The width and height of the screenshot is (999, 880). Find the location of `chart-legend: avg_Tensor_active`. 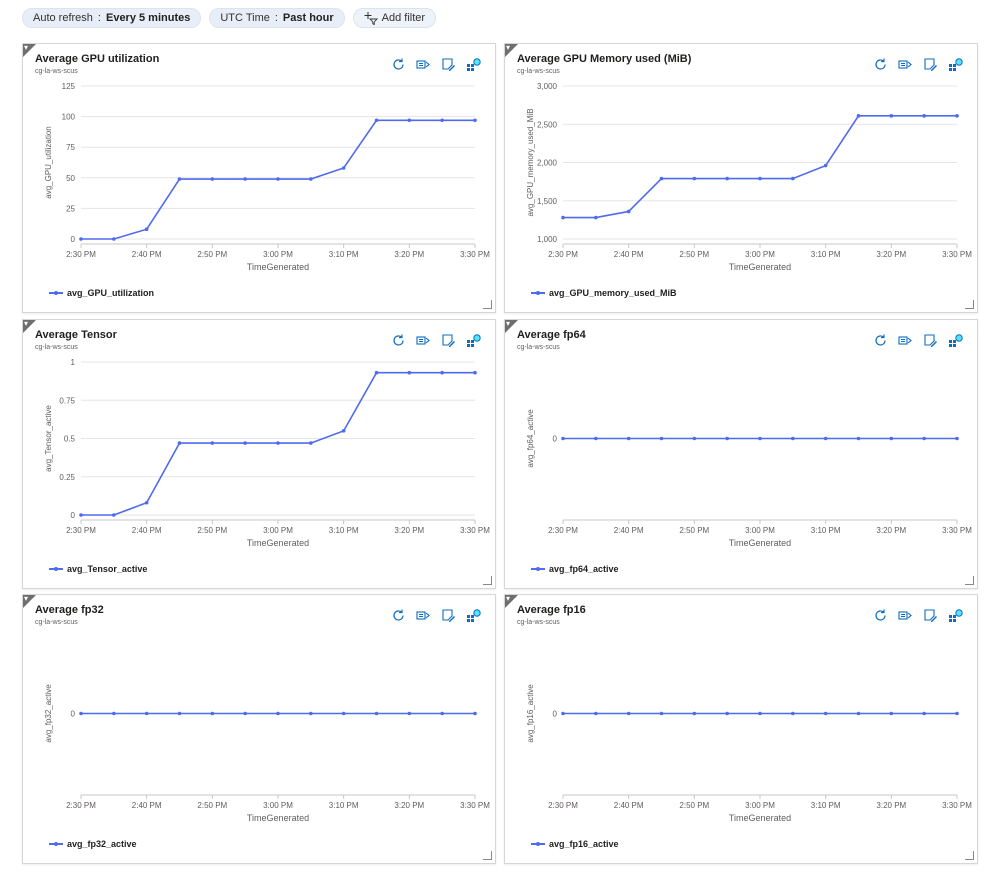

chart-legend: avg_Tensor_active is located at coordinates (98, 569).